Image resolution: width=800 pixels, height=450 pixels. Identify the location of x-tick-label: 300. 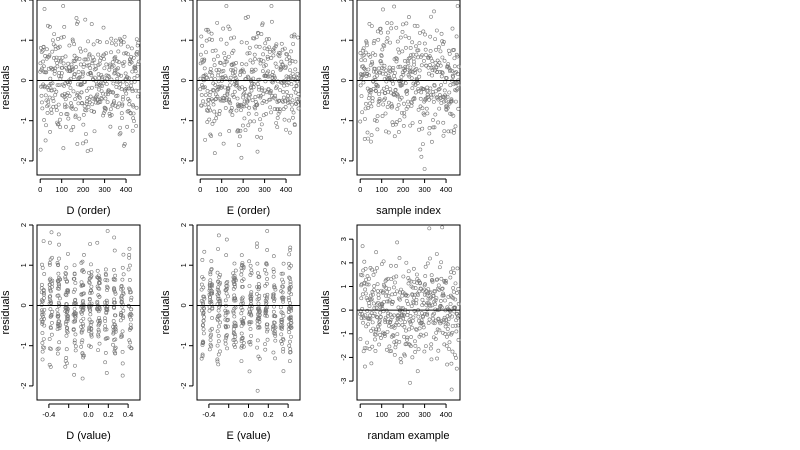
(424, 189).